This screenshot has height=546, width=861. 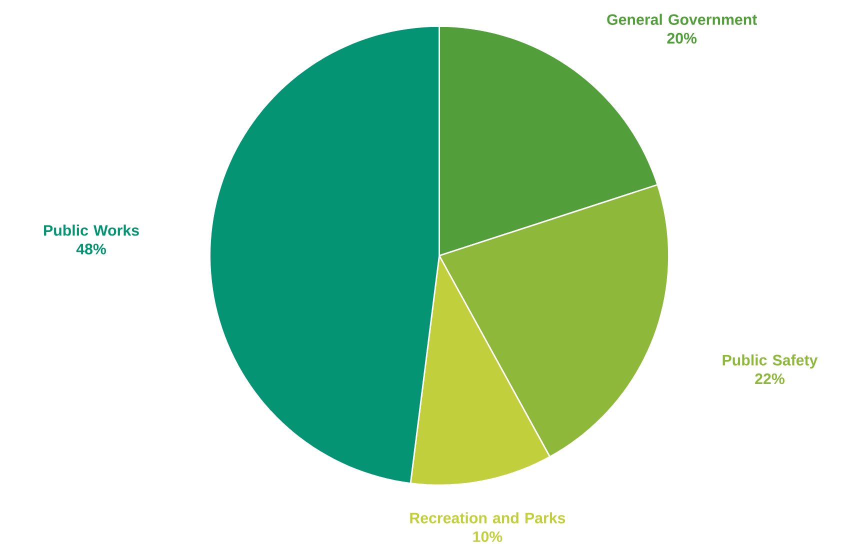 What do you see at coordinates (91, 249) in the screenshot?
I see `data-label: 48%` at bounding box center [91, 249].